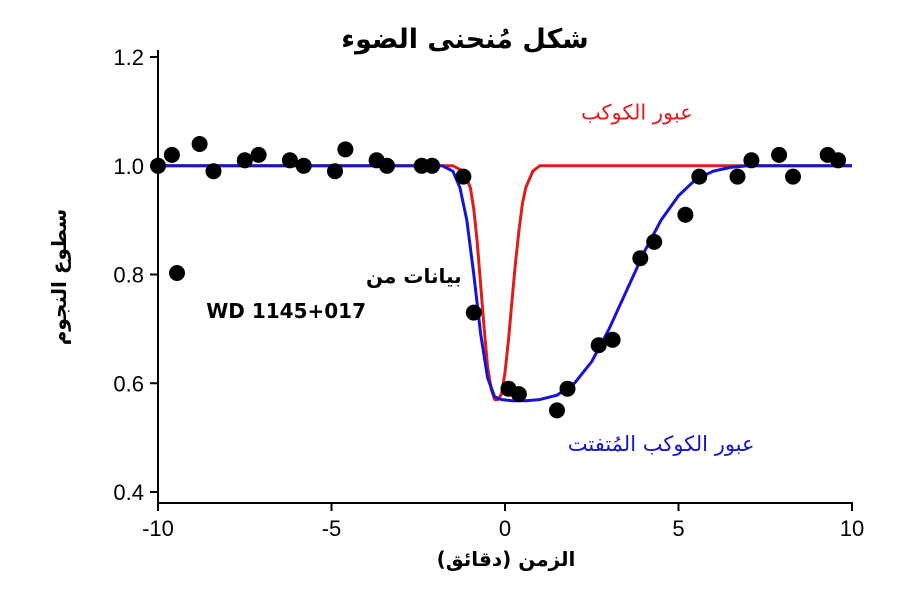  Describe the element at coordinates (505, 528) in the screenshot. I see `x-tick-label: 0` at that location.